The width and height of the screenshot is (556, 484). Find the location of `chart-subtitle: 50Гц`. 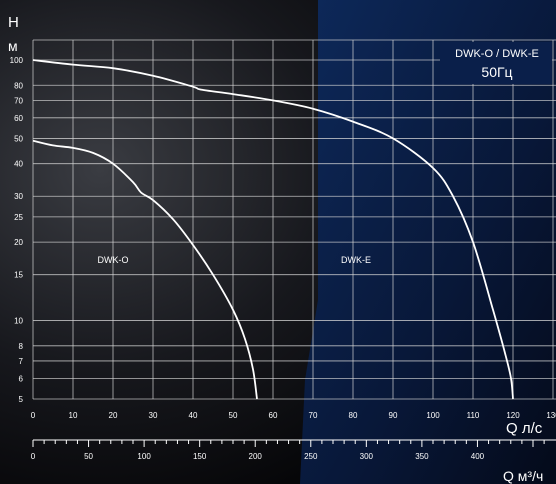

chart-subtitle: 50Гц is located at coordinates (496, 72).